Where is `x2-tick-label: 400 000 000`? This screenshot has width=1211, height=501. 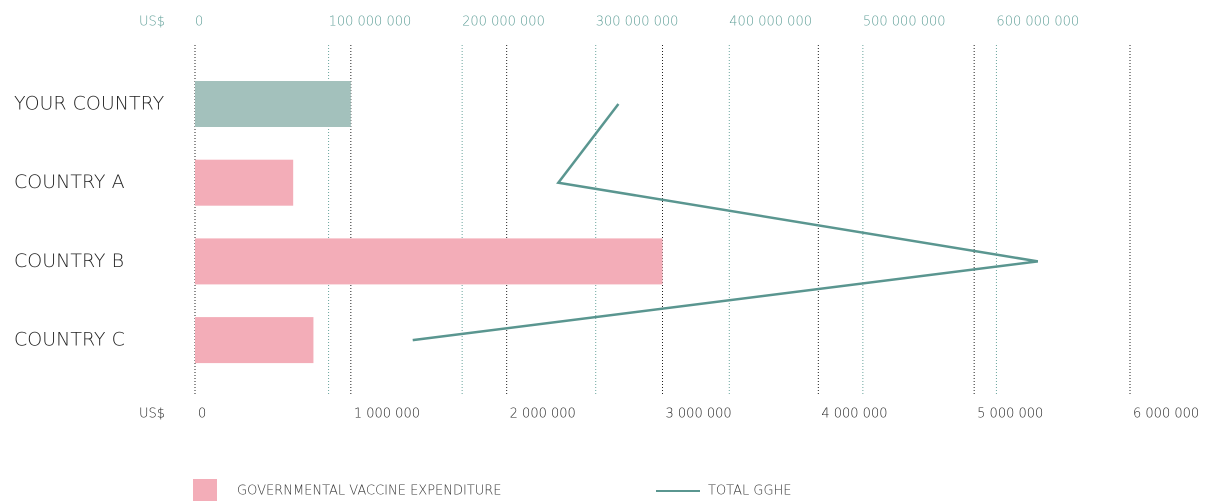 x2-tick-label: 400 000 000 is located at coordinates (770, 22).